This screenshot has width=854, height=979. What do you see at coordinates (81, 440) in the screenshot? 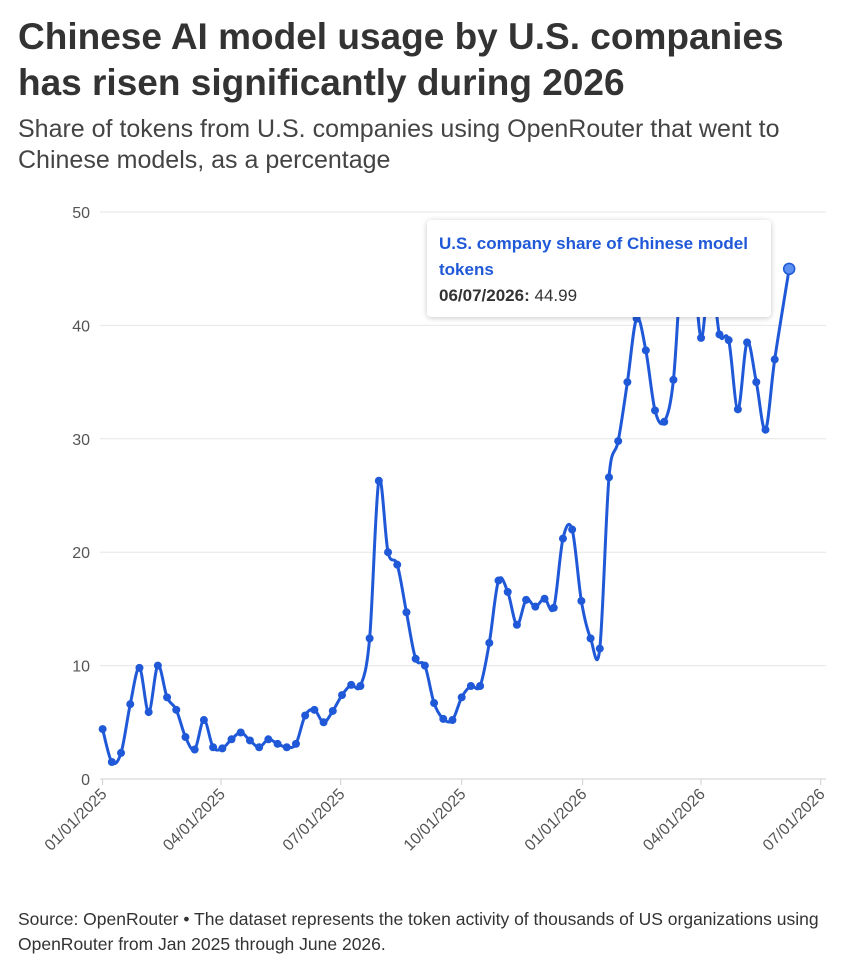
I see `y-tick-label: 30` at bounding box center [81, 440].